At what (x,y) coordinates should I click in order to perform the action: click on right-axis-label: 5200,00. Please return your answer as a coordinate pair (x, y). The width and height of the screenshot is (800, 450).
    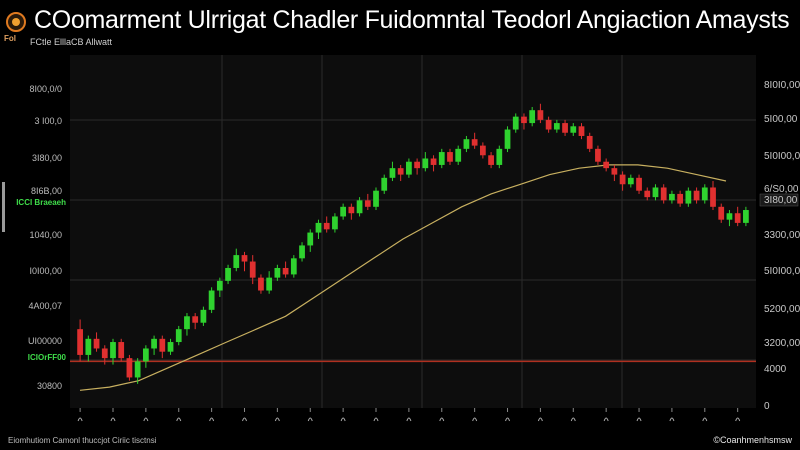
    Looking at the image, I should click on (782, 309).